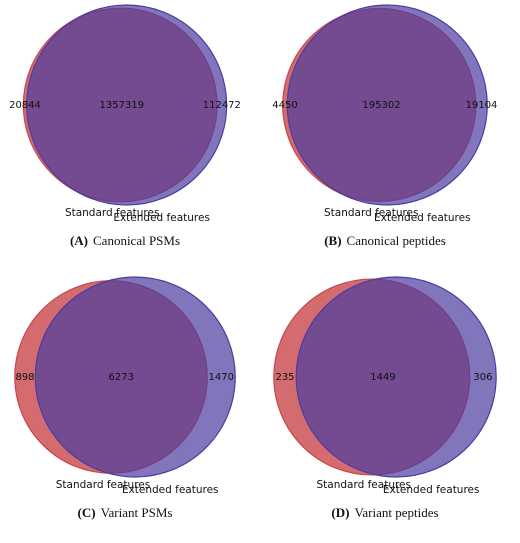  I want to click on caption: (D) Variant peptides, so click(384, 512).